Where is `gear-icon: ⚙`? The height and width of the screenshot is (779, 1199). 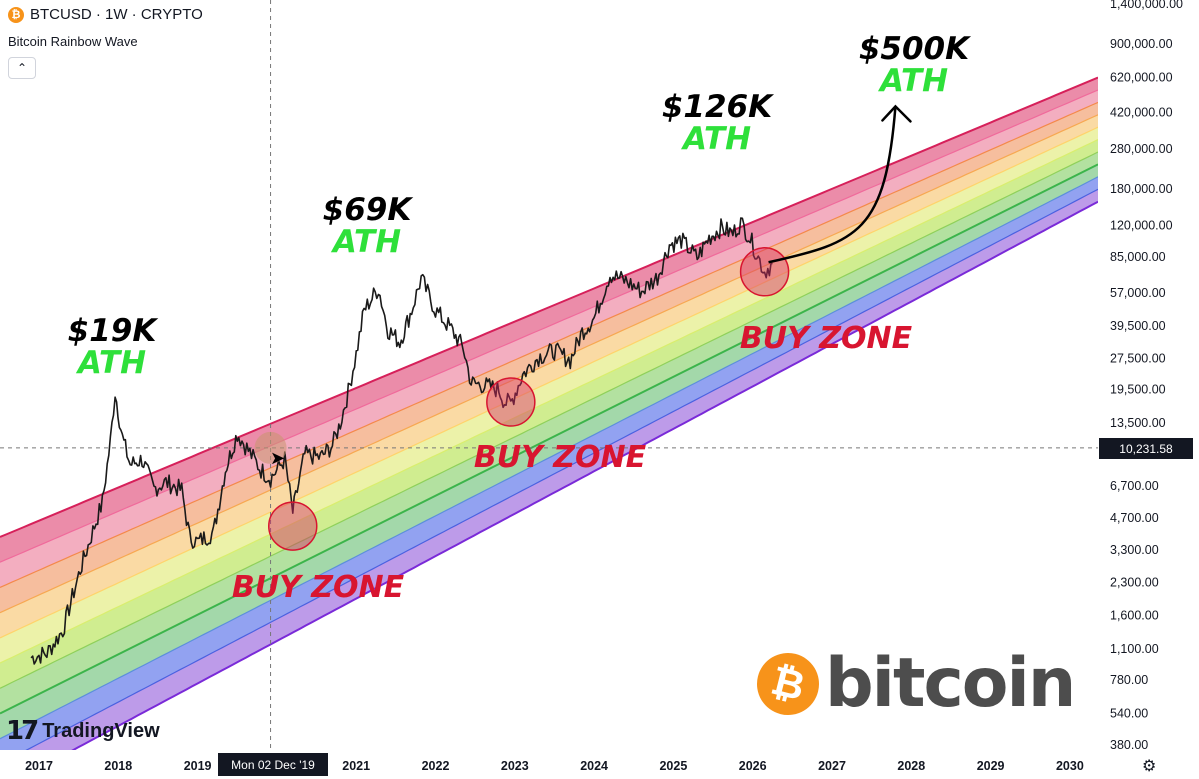 gear-icon: ⚙ is located at coordinates (1149, 765).